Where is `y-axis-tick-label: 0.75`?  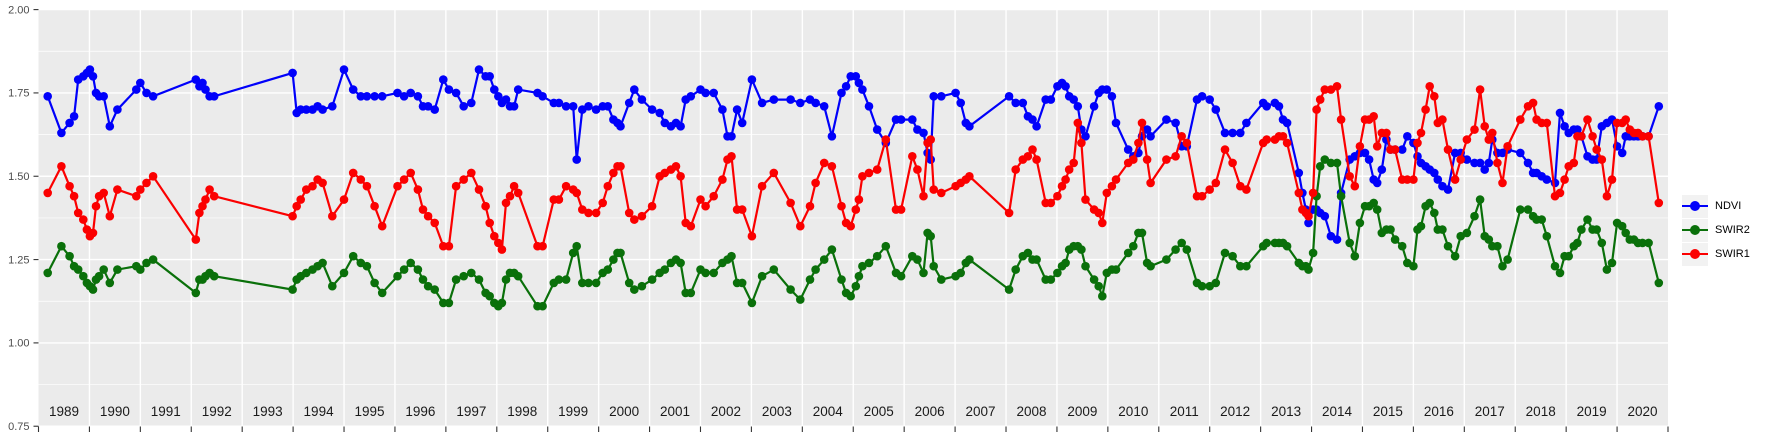 y-axis-tick-label: 0.75 is located at coordinates (18, 427).